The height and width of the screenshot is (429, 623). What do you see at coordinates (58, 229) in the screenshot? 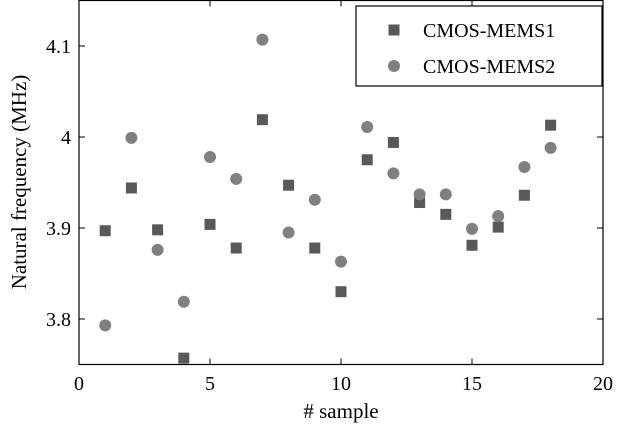
I see `y-tick-label: 3.9` at bounding box center [58, 229].